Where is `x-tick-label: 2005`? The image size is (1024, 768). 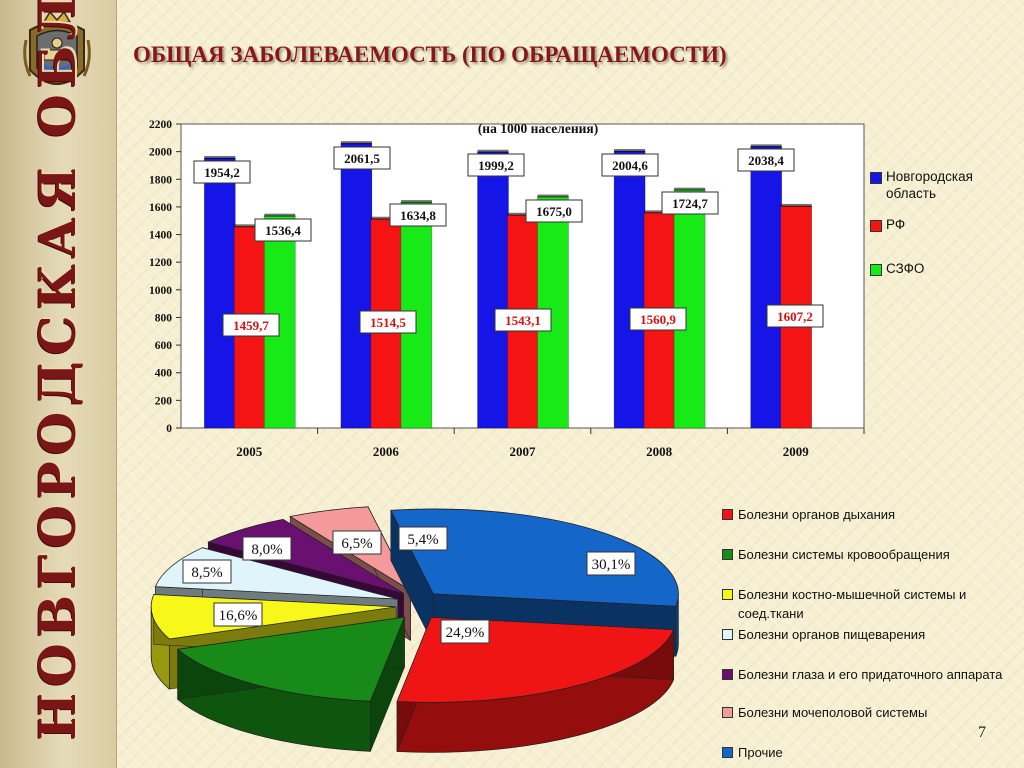 x-tick-label: 2005 is located at coordinates (249, 451).